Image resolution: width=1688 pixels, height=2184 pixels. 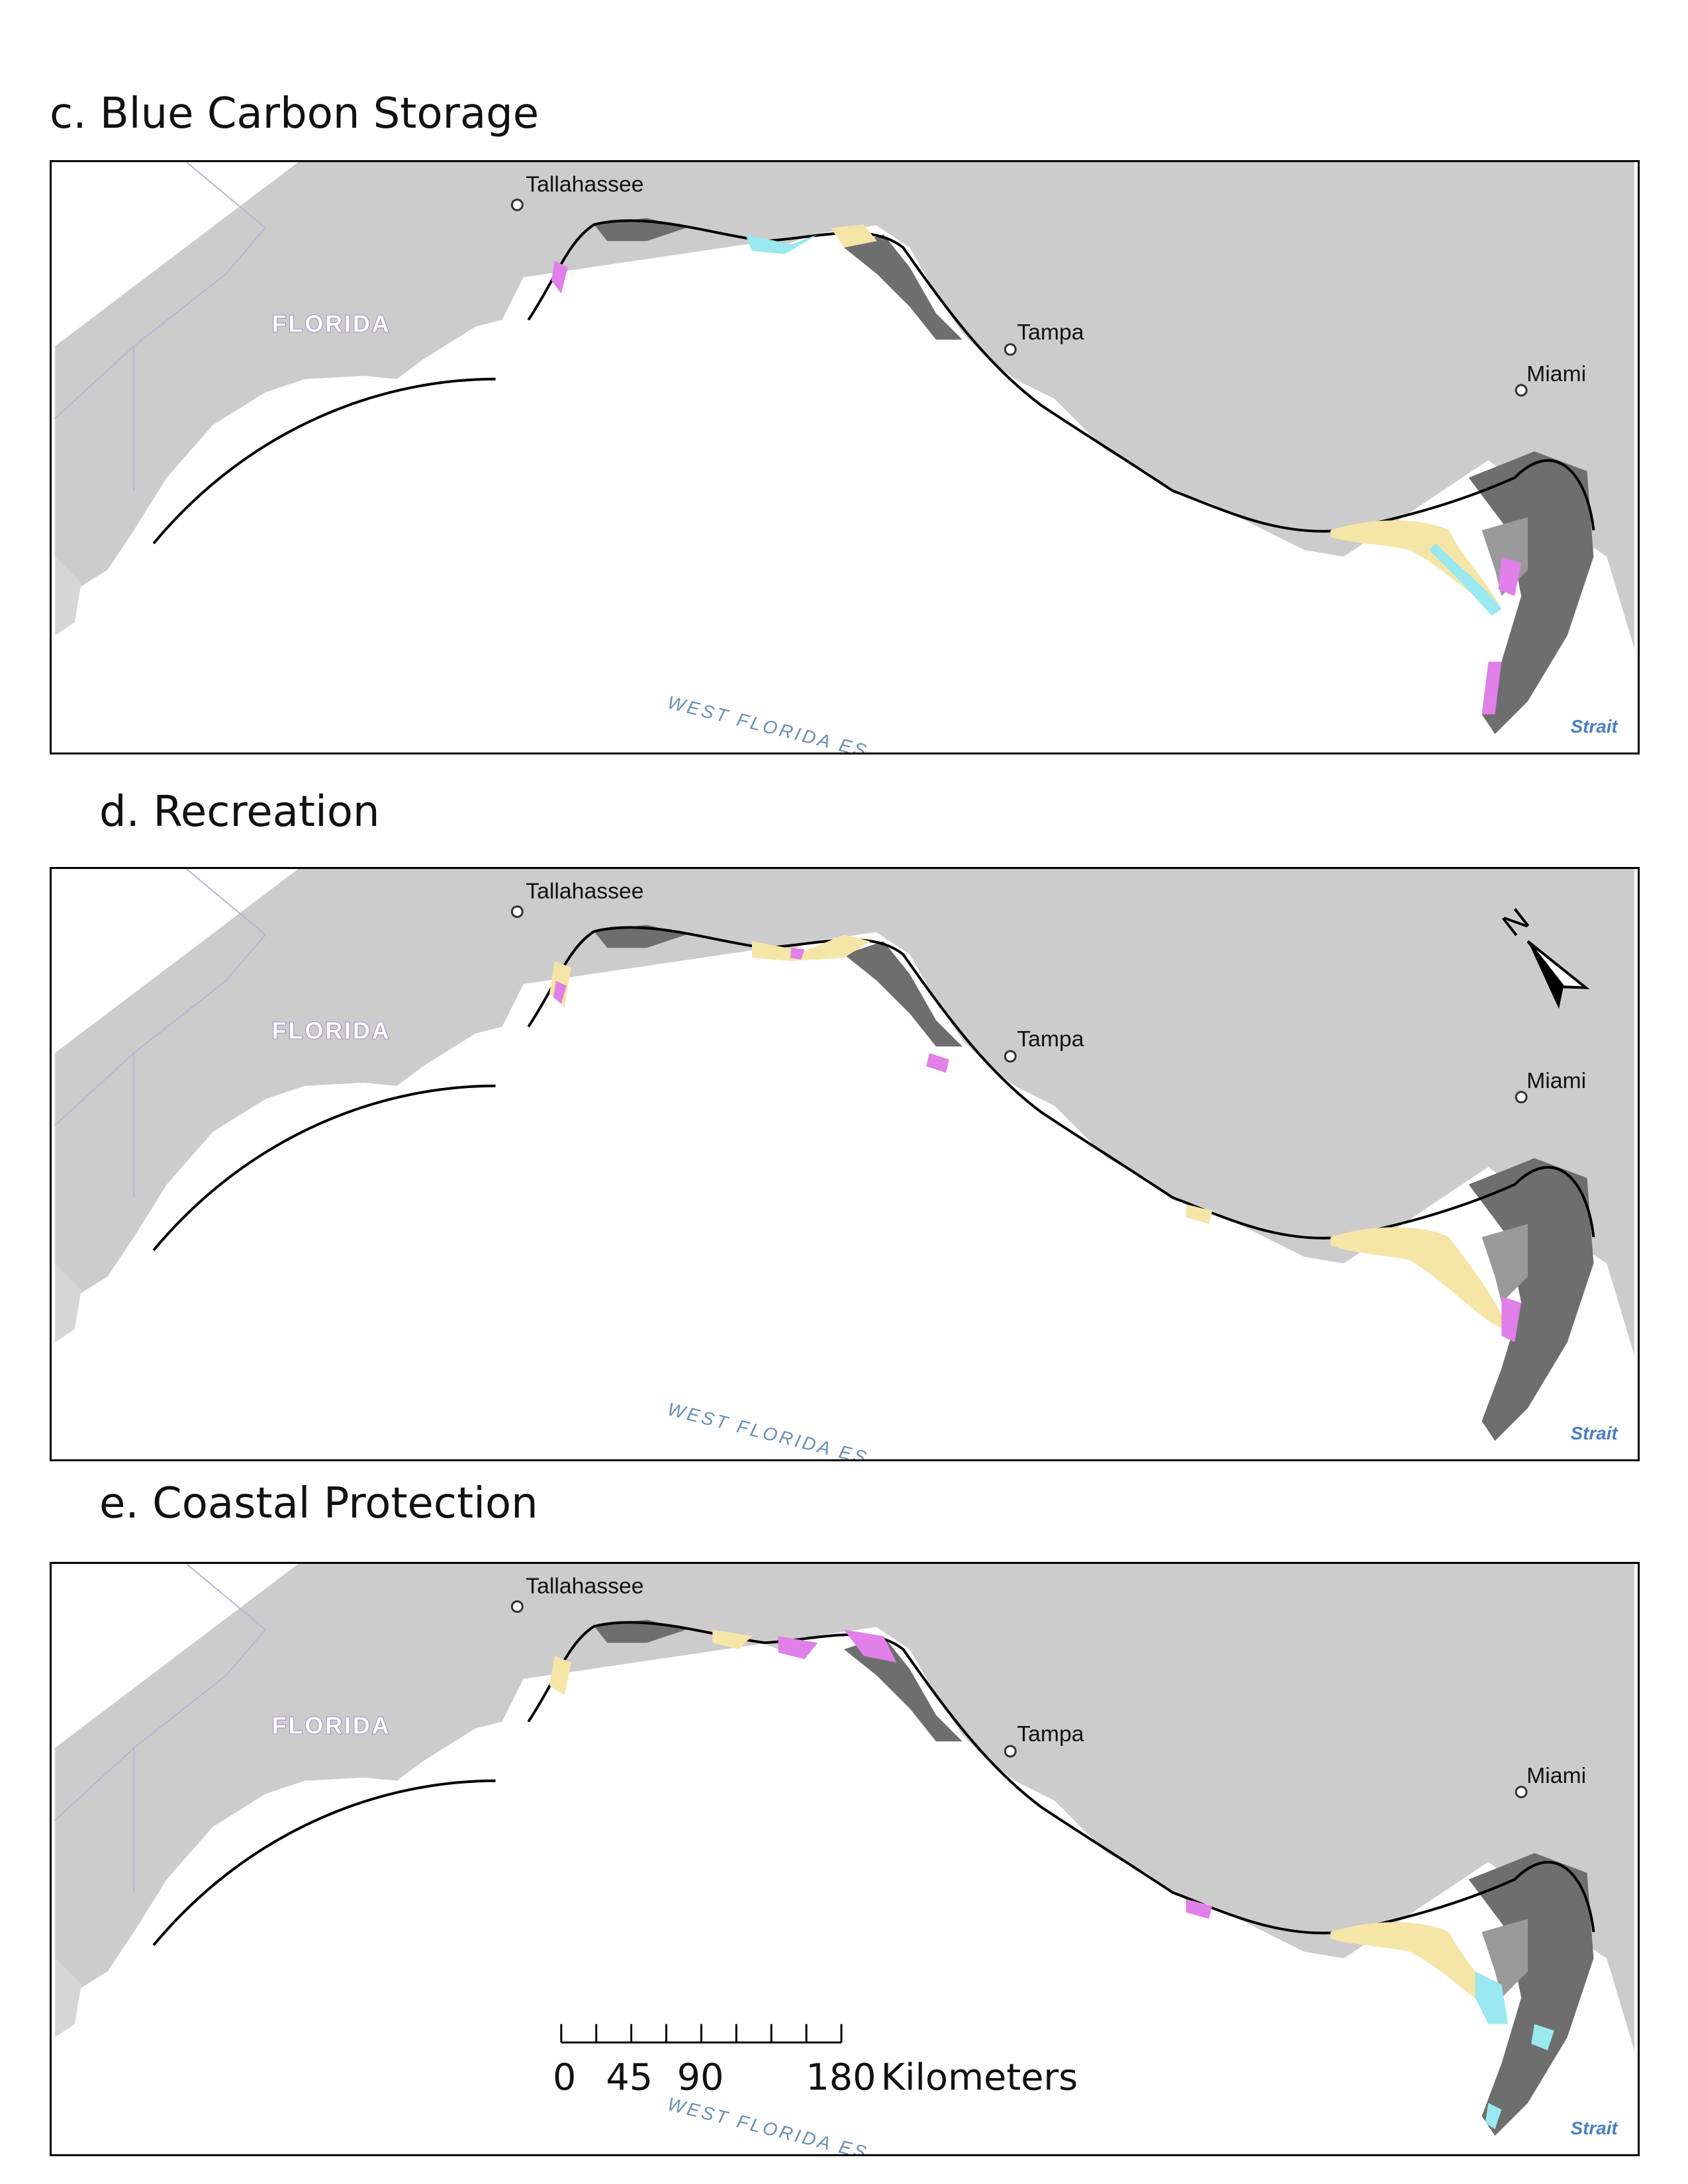 What do you see at coordinates (294, 113) in the screenshot?
I see `panel-title-blue-carbon: c. Blue Carbon Storage` at bounding box center [294, 113].